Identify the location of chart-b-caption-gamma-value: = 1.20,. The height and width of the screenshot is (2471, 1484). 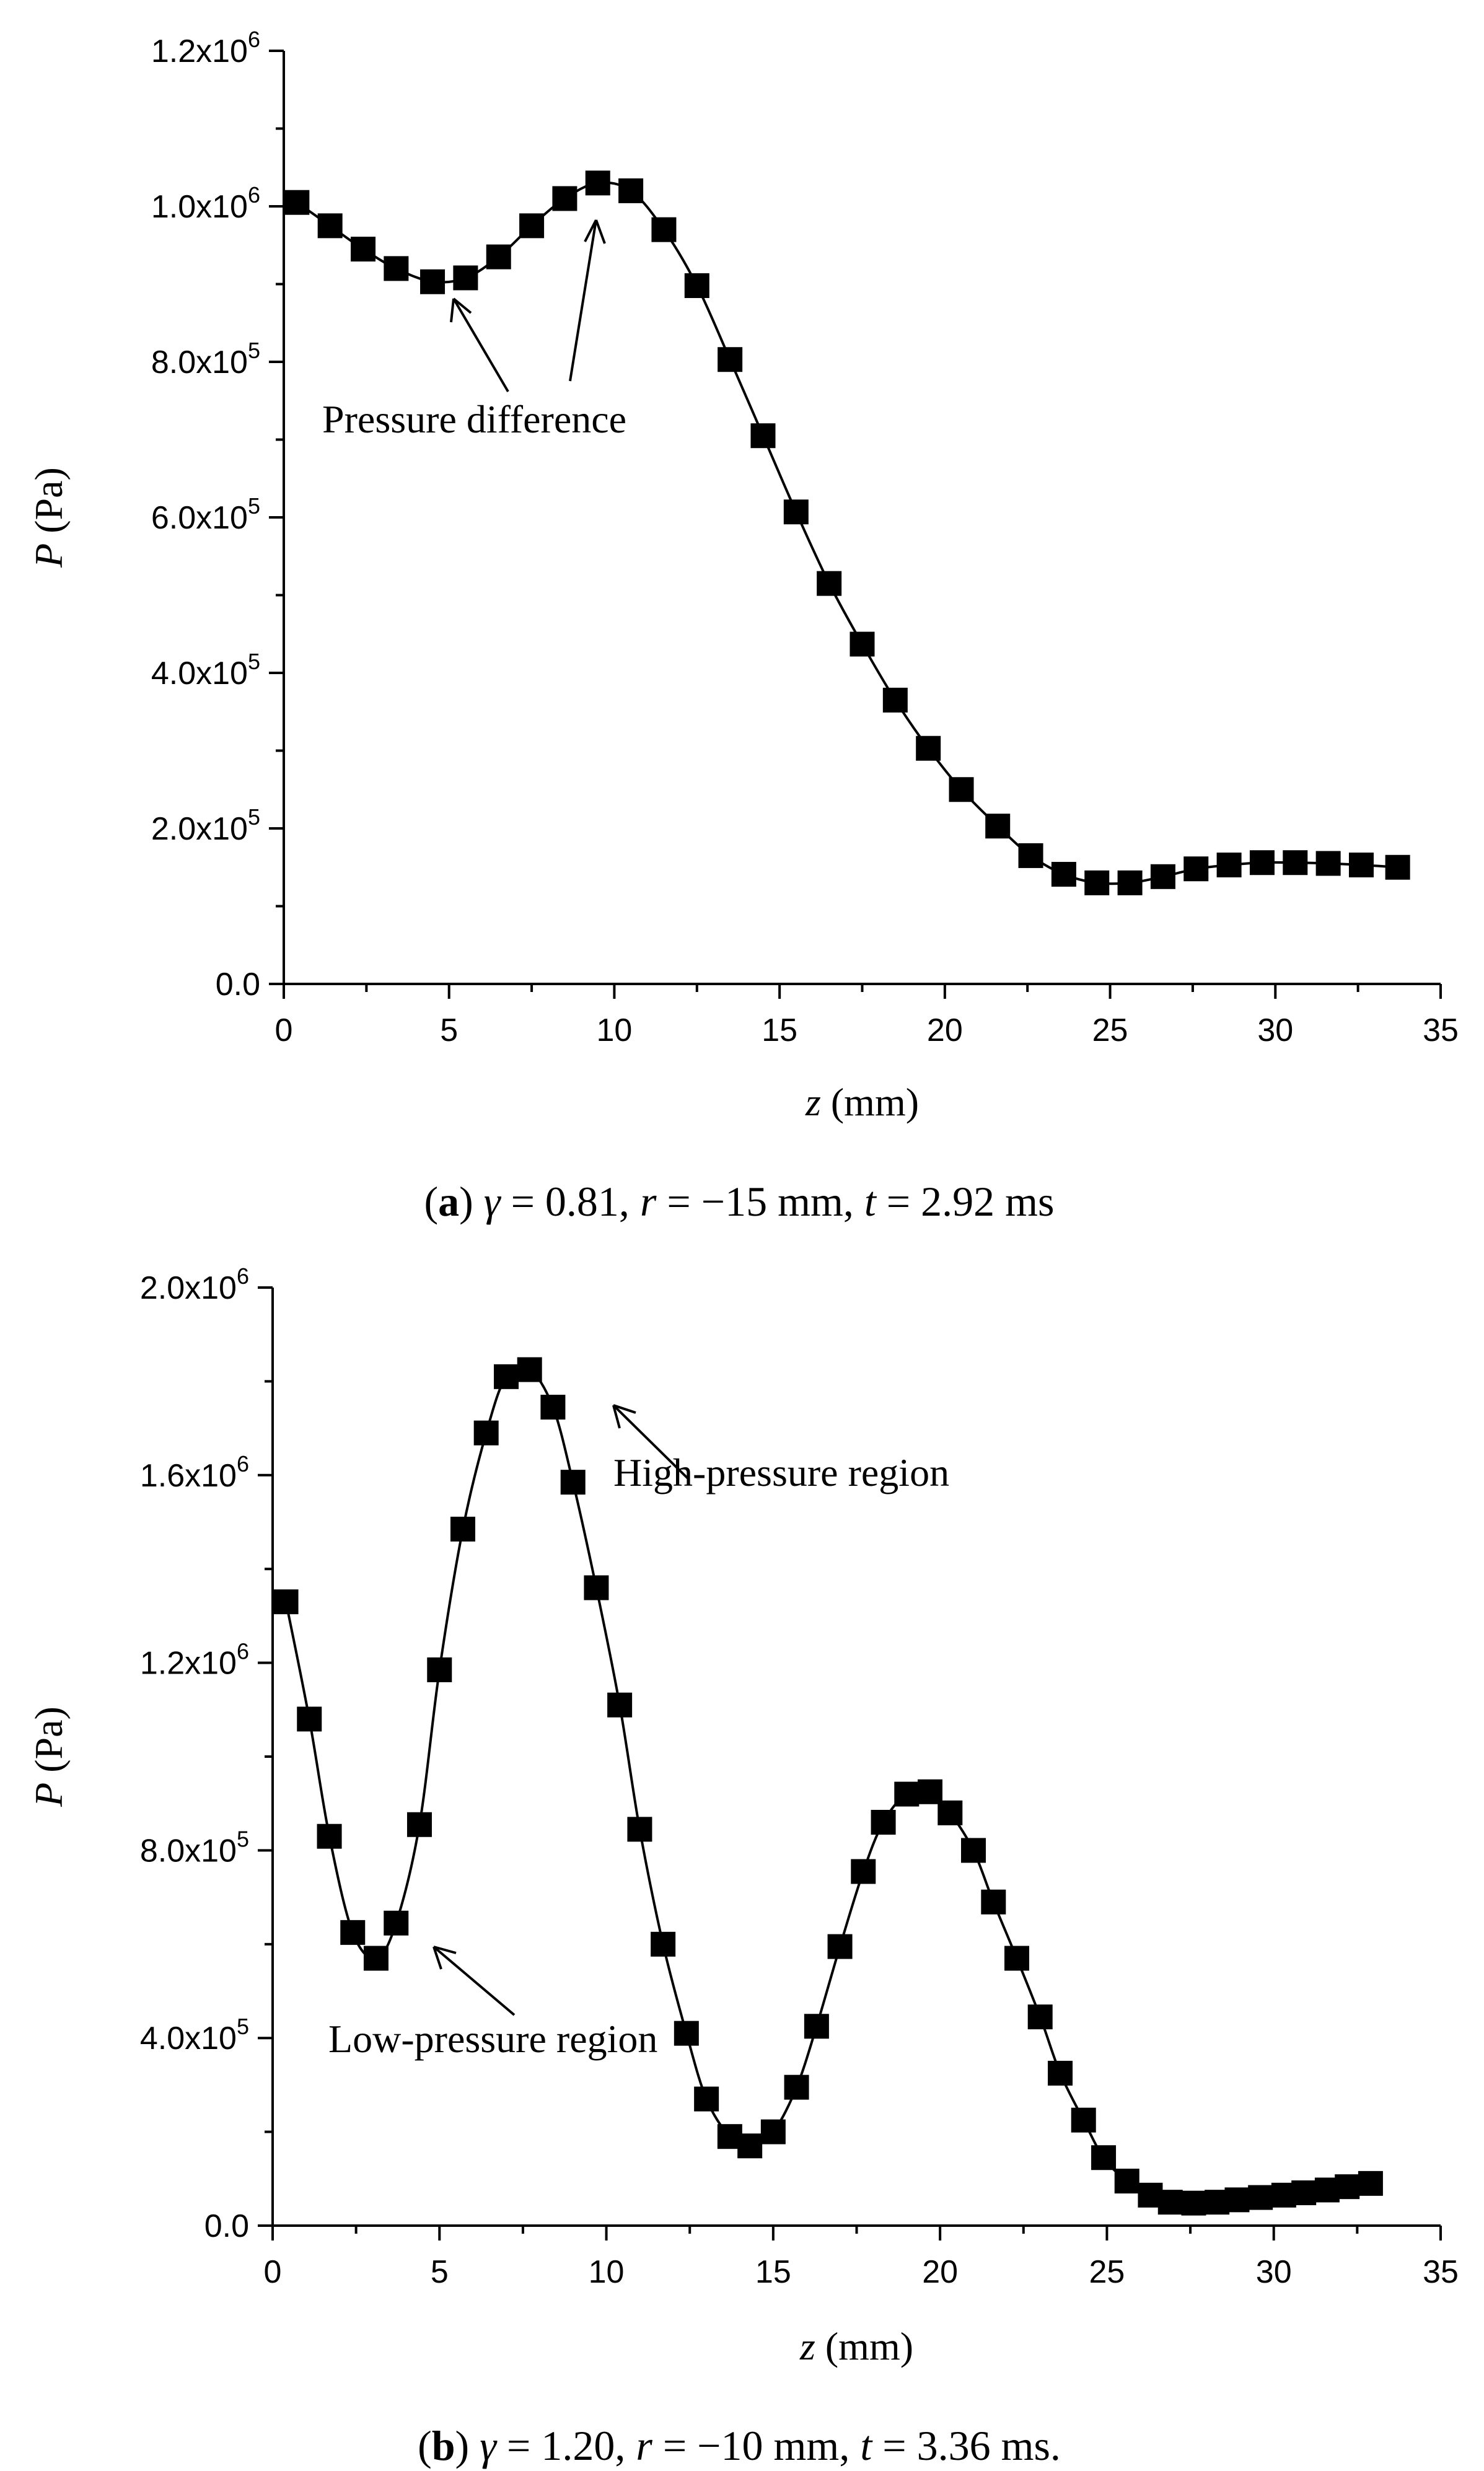
(566, 2445).